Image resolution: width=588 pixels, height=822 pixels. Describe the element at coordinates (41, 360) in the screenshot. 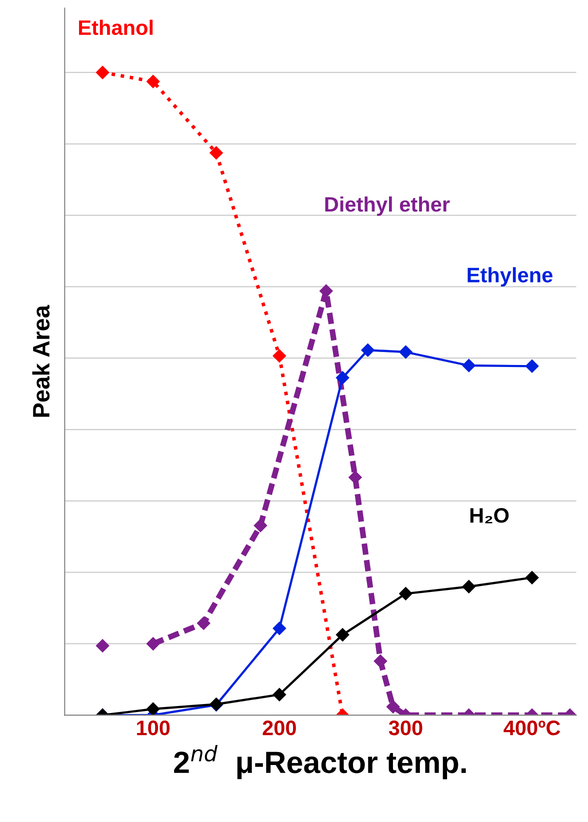

I see `y-axis-title: Peak Area` at that location.